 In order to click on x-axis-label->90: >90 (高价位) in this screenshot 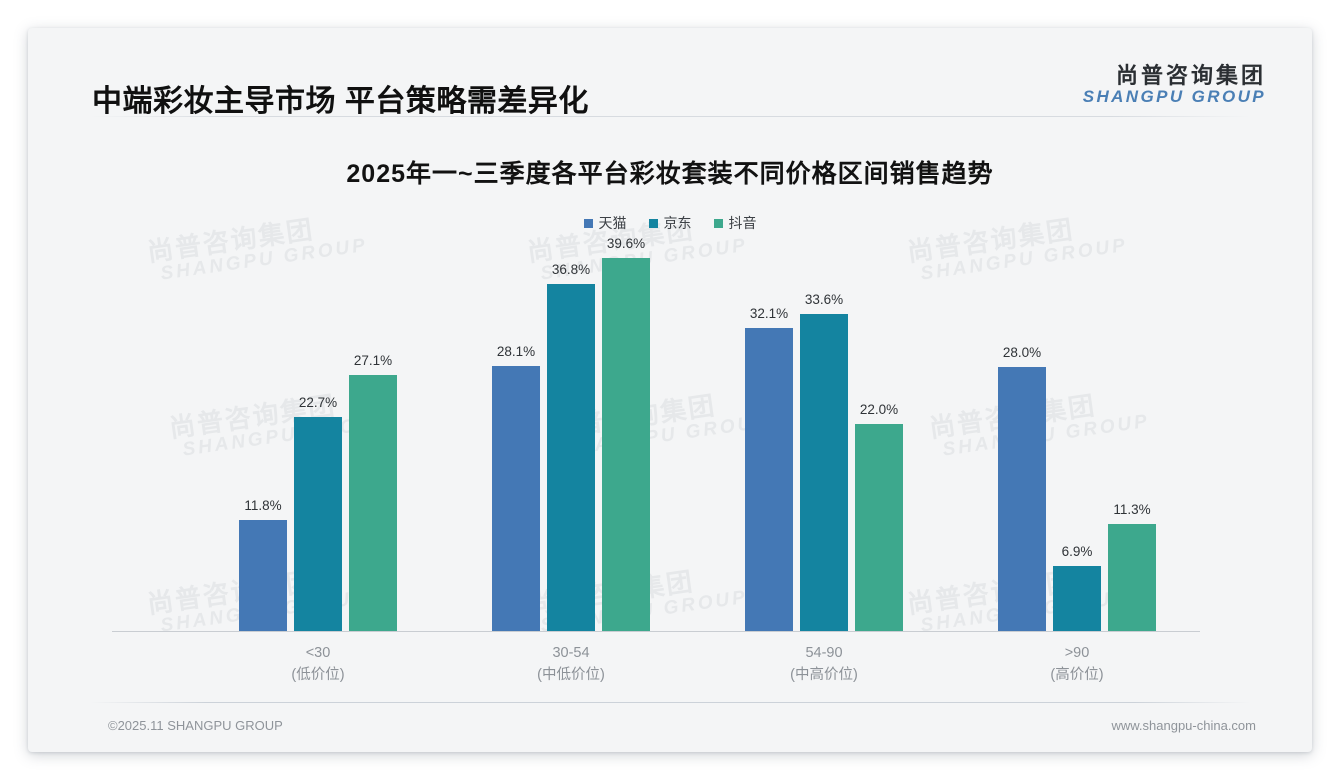, I will do `click(1076, 664)`.